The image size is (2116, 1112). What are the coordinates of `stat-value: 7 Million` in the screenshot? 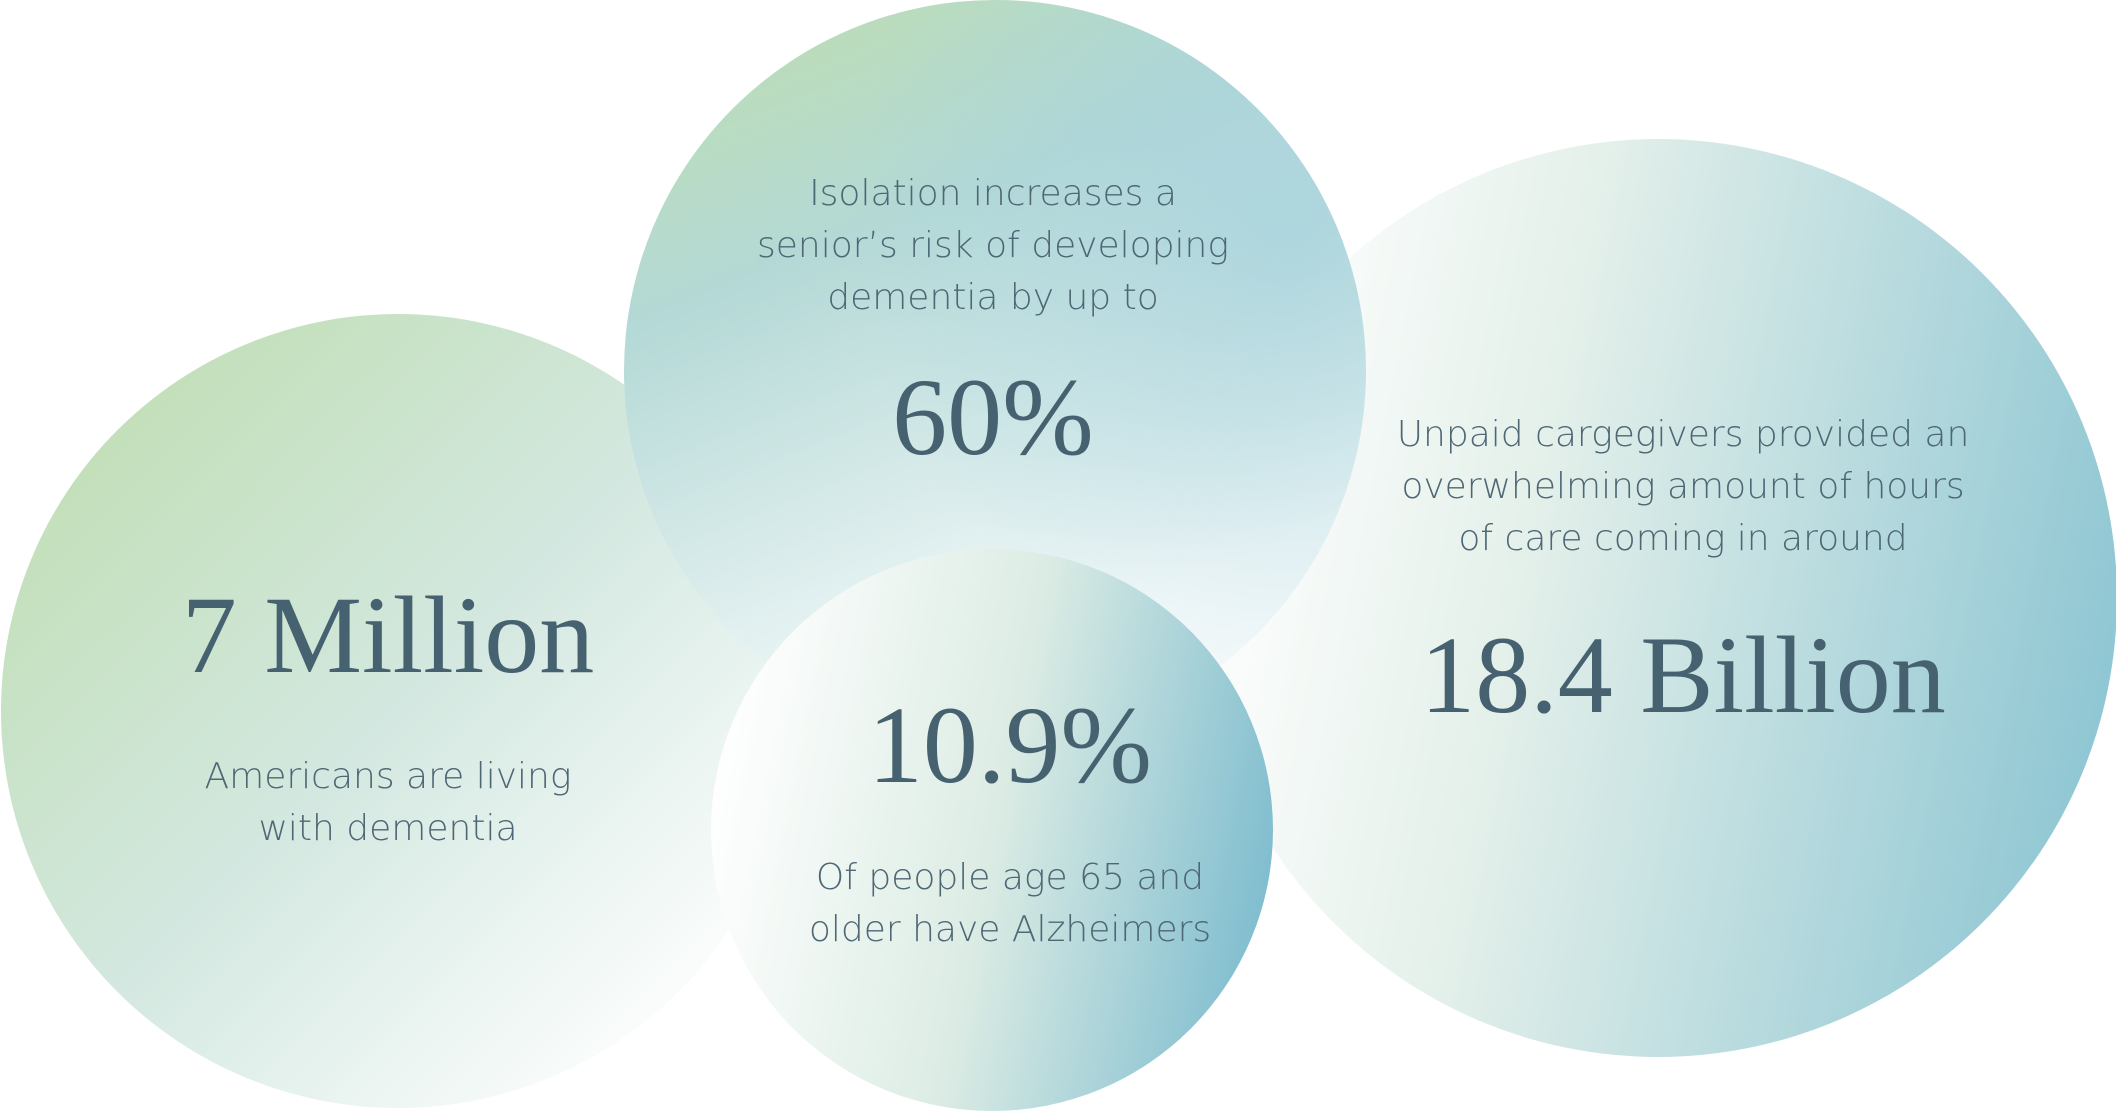 It's located at (388, 635).